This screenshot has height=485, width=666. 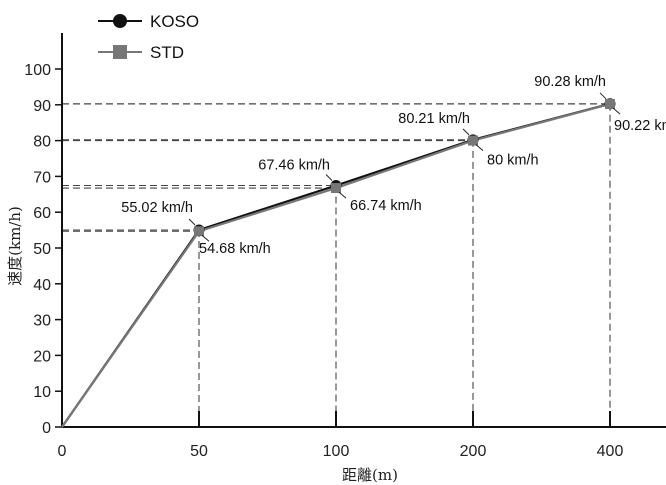 I want to click on y-tick-label: 30, so click(x=42, y=321).